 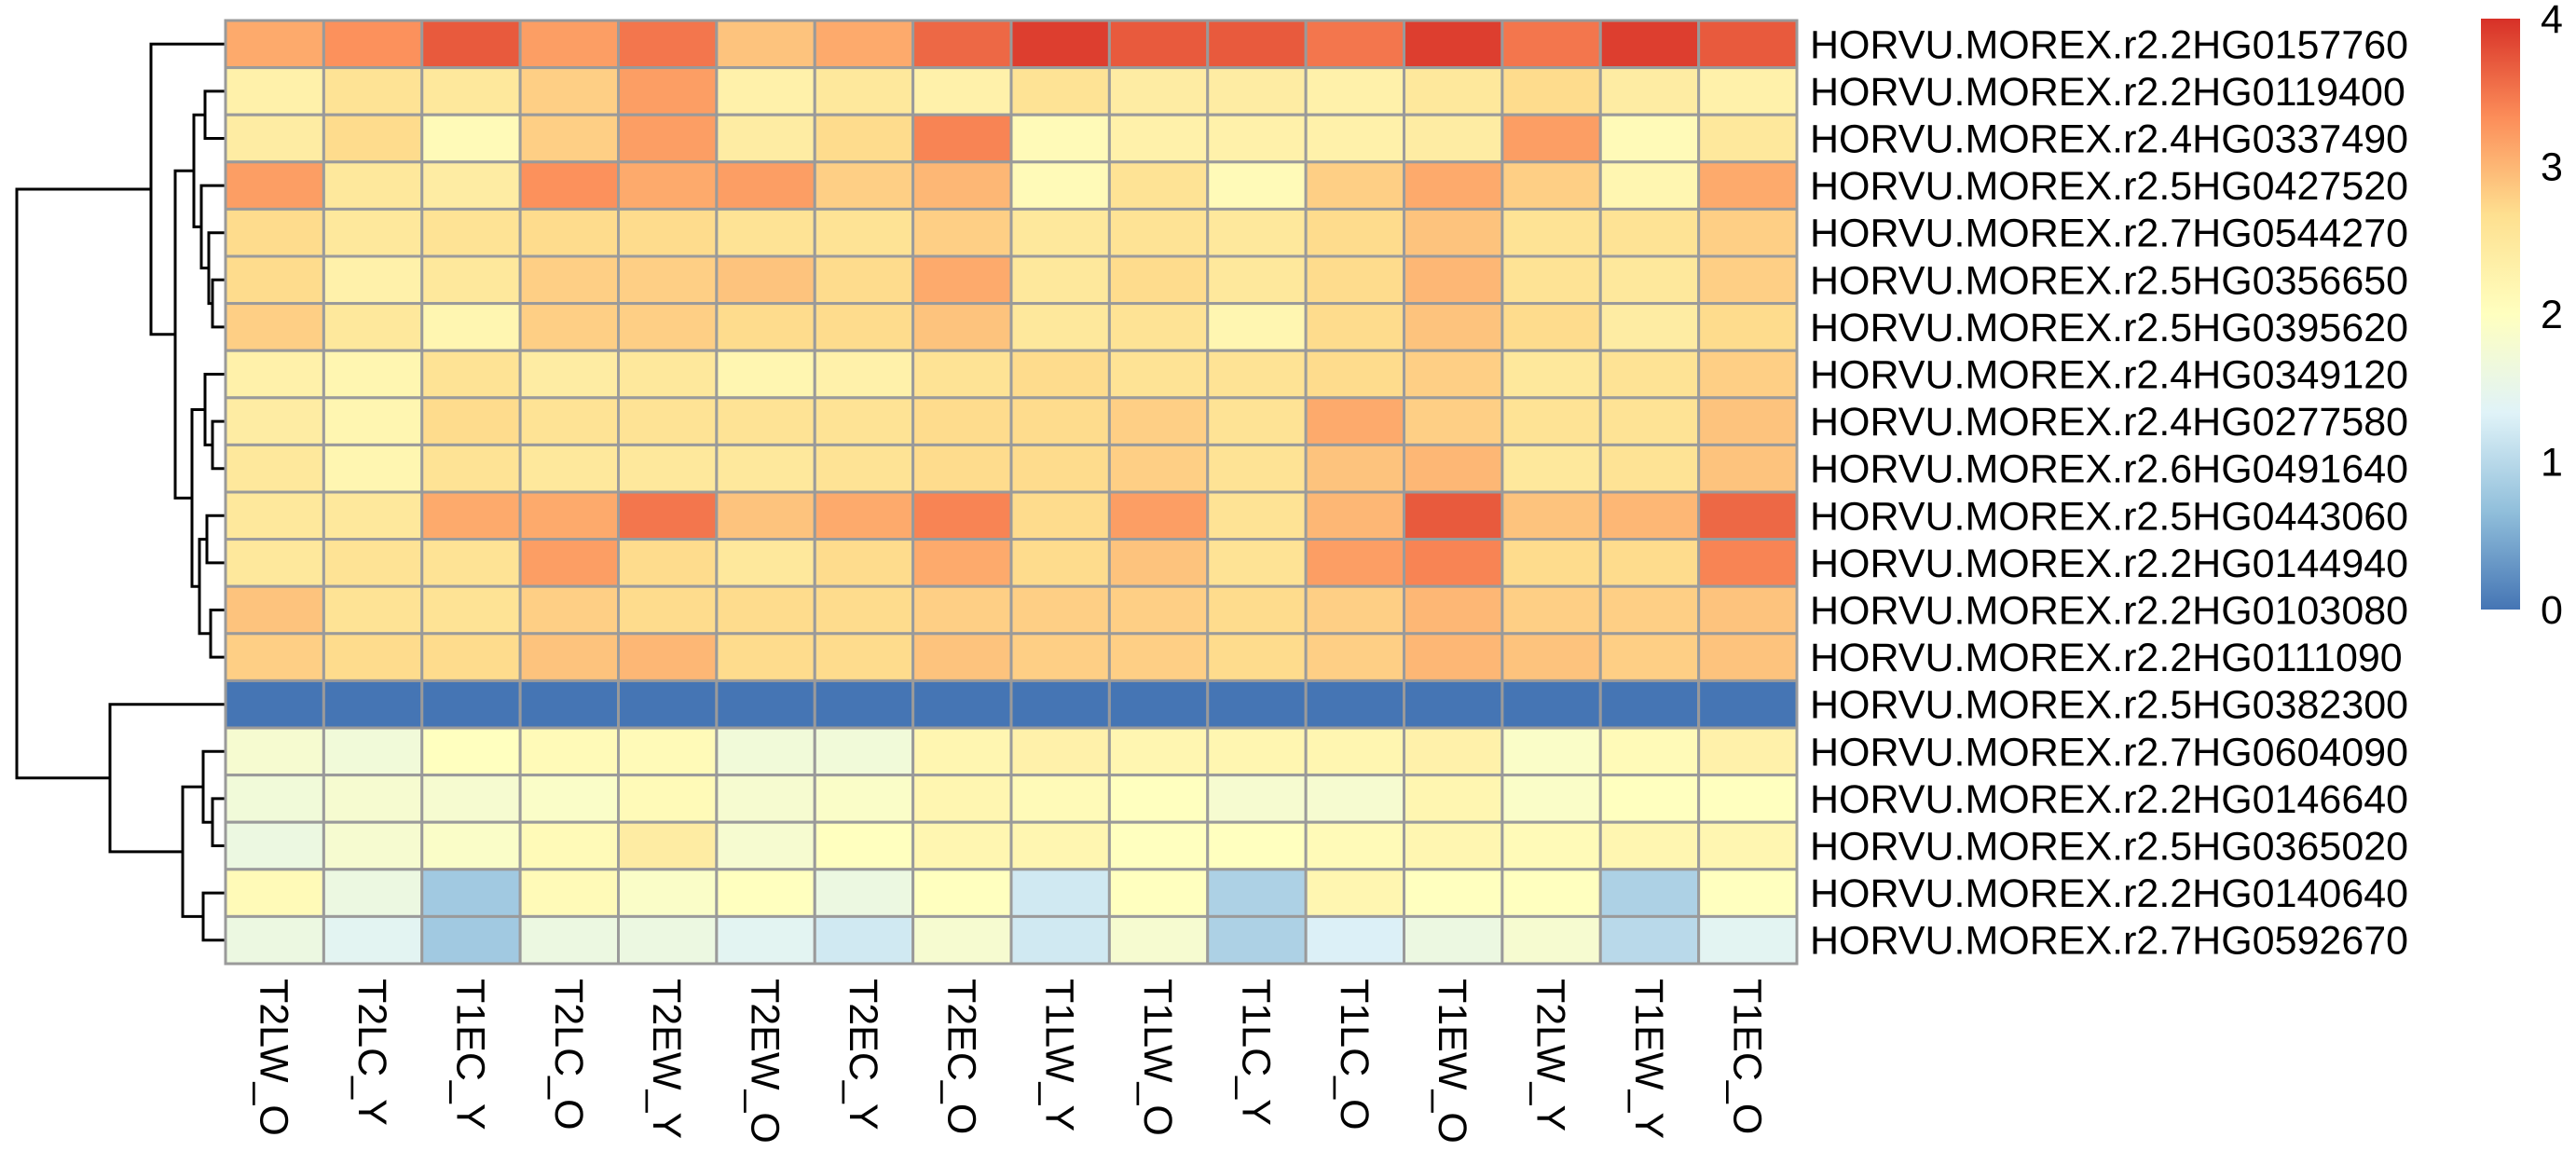 I want to click on column-label: T1LC_Y, so click(x=1255, y=1052).